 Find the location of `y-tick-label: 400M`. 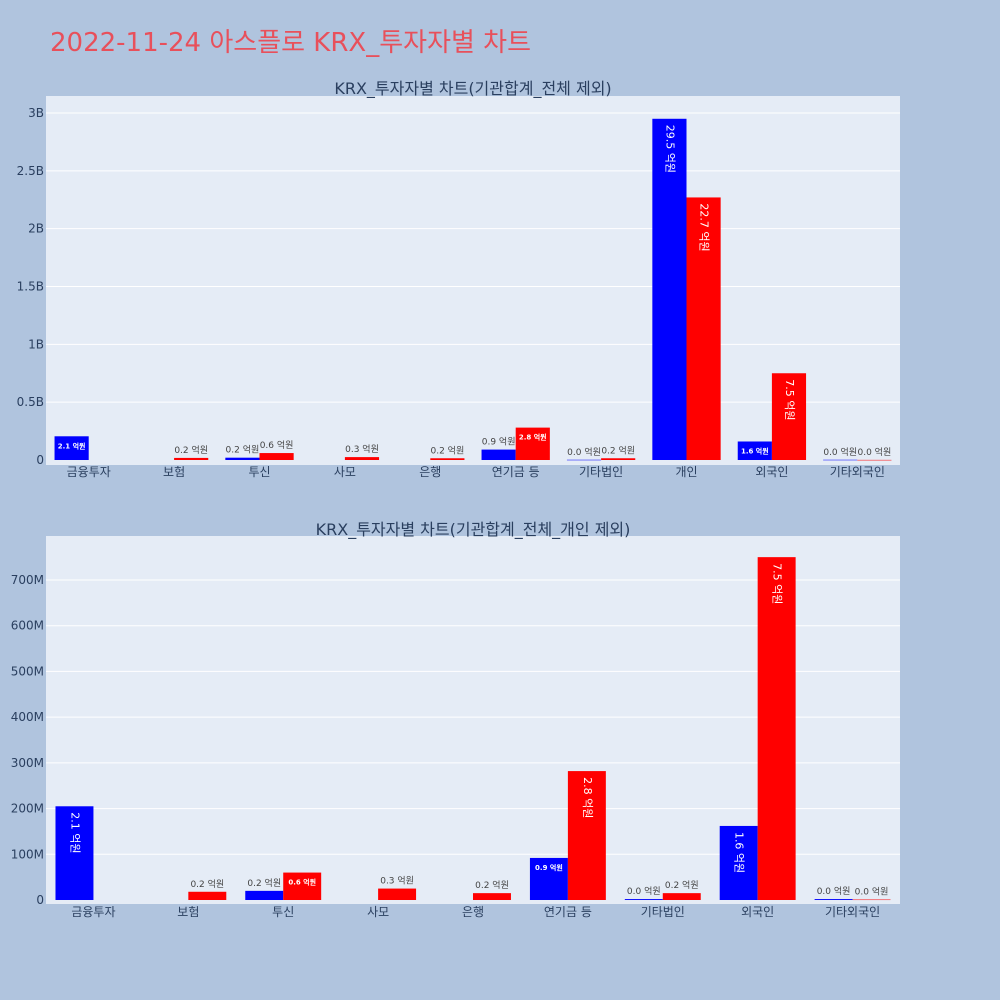

y-tick-label: 400M is located at coordinates (27, 717).